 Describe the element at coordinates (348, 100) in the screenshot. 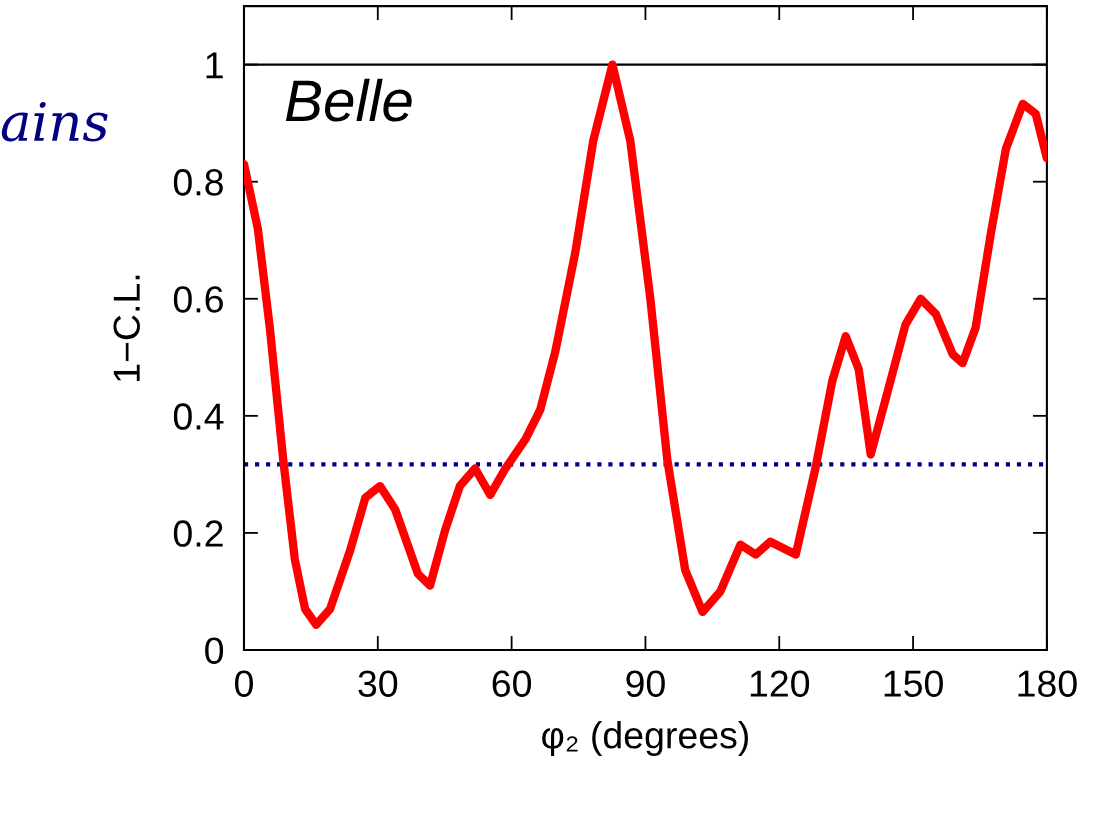

I see `annotation: Belle` at that location.